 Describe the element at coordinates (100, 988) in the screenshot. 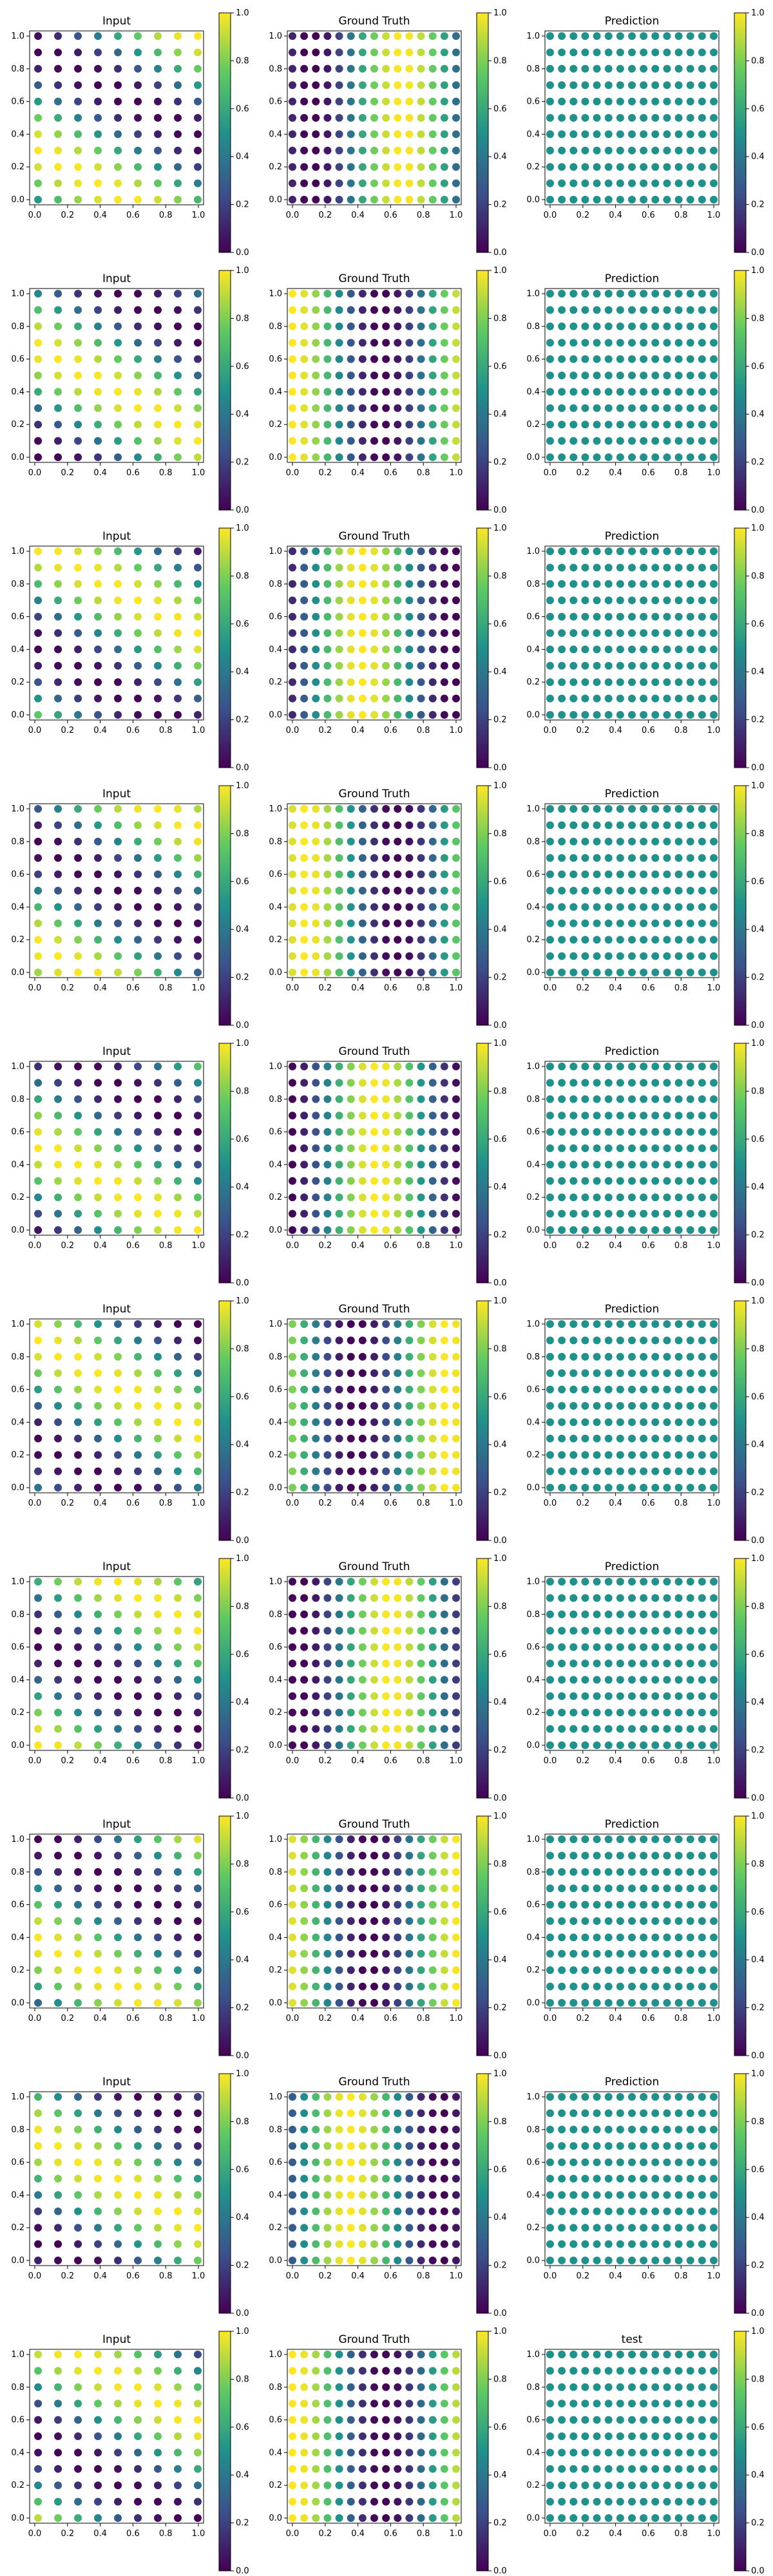

I see `x-tick-label: 0.4` at that location.